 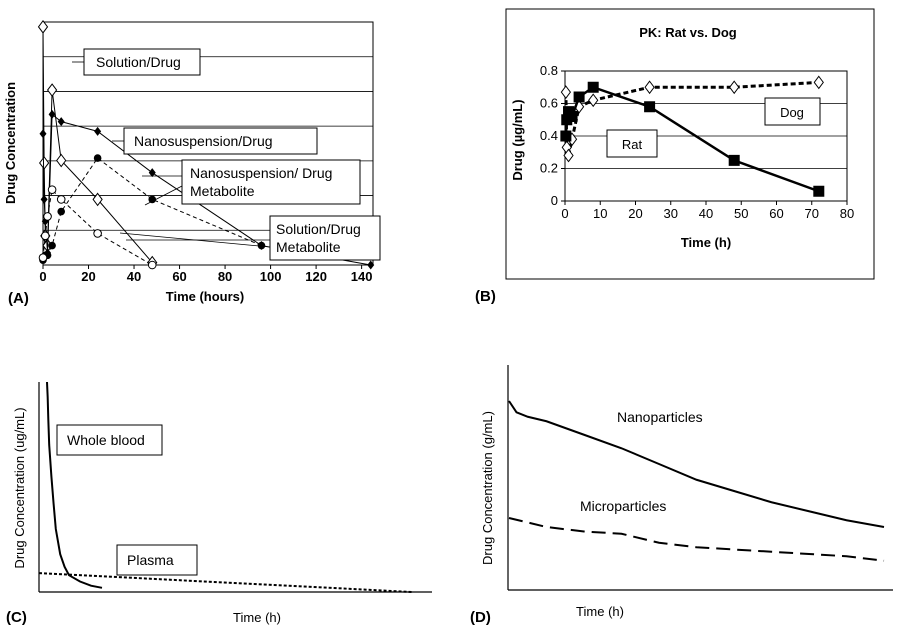 I want to click on x-tick-label: 30, so click(x=671, y=213).